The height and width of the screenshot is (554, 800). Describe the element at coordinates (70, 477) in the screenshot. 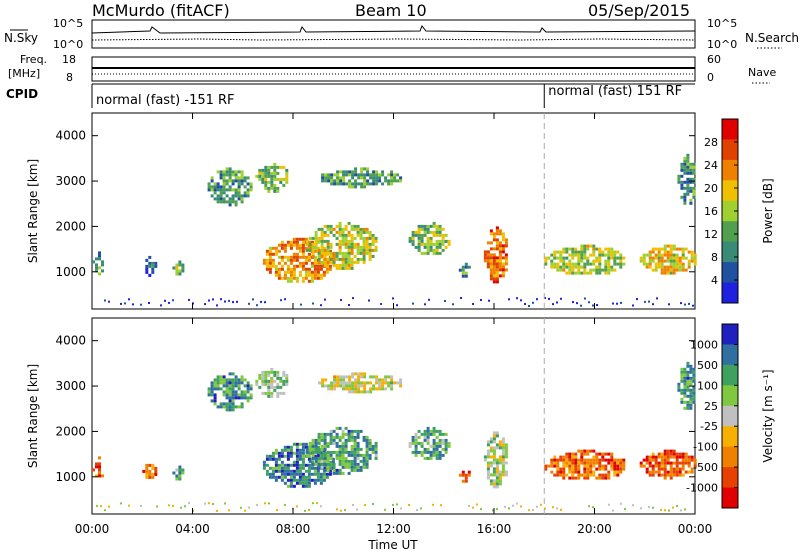

I see `y-tick-label: 1000` at that location.